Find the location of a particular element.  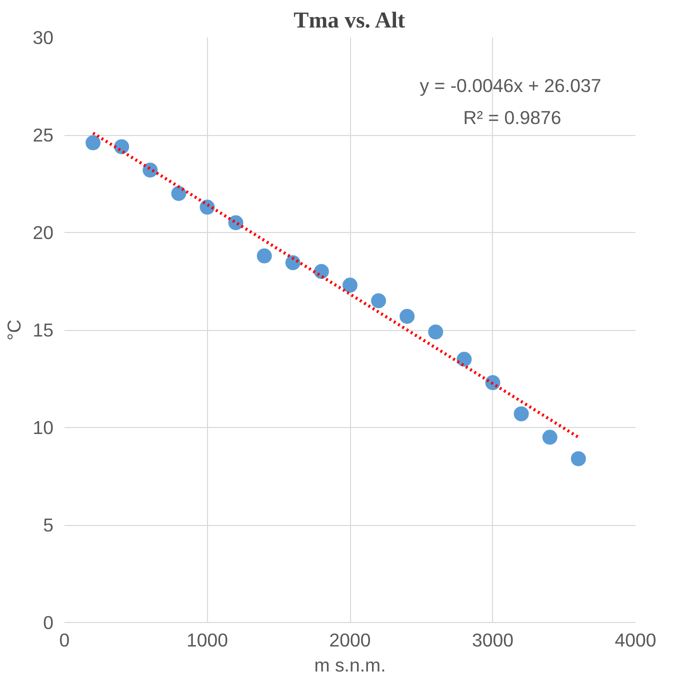

y-tick-label: 5 is located at coordinates (48, 525).